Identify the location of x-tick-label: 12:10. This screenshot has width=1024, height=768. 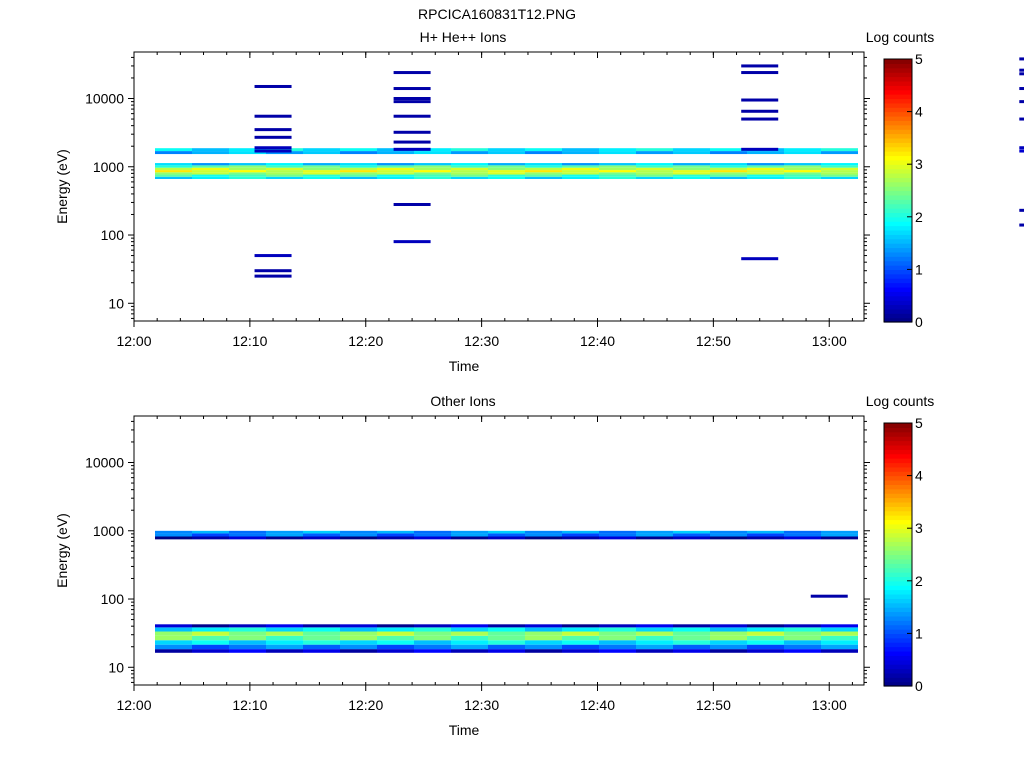
(249, 341).